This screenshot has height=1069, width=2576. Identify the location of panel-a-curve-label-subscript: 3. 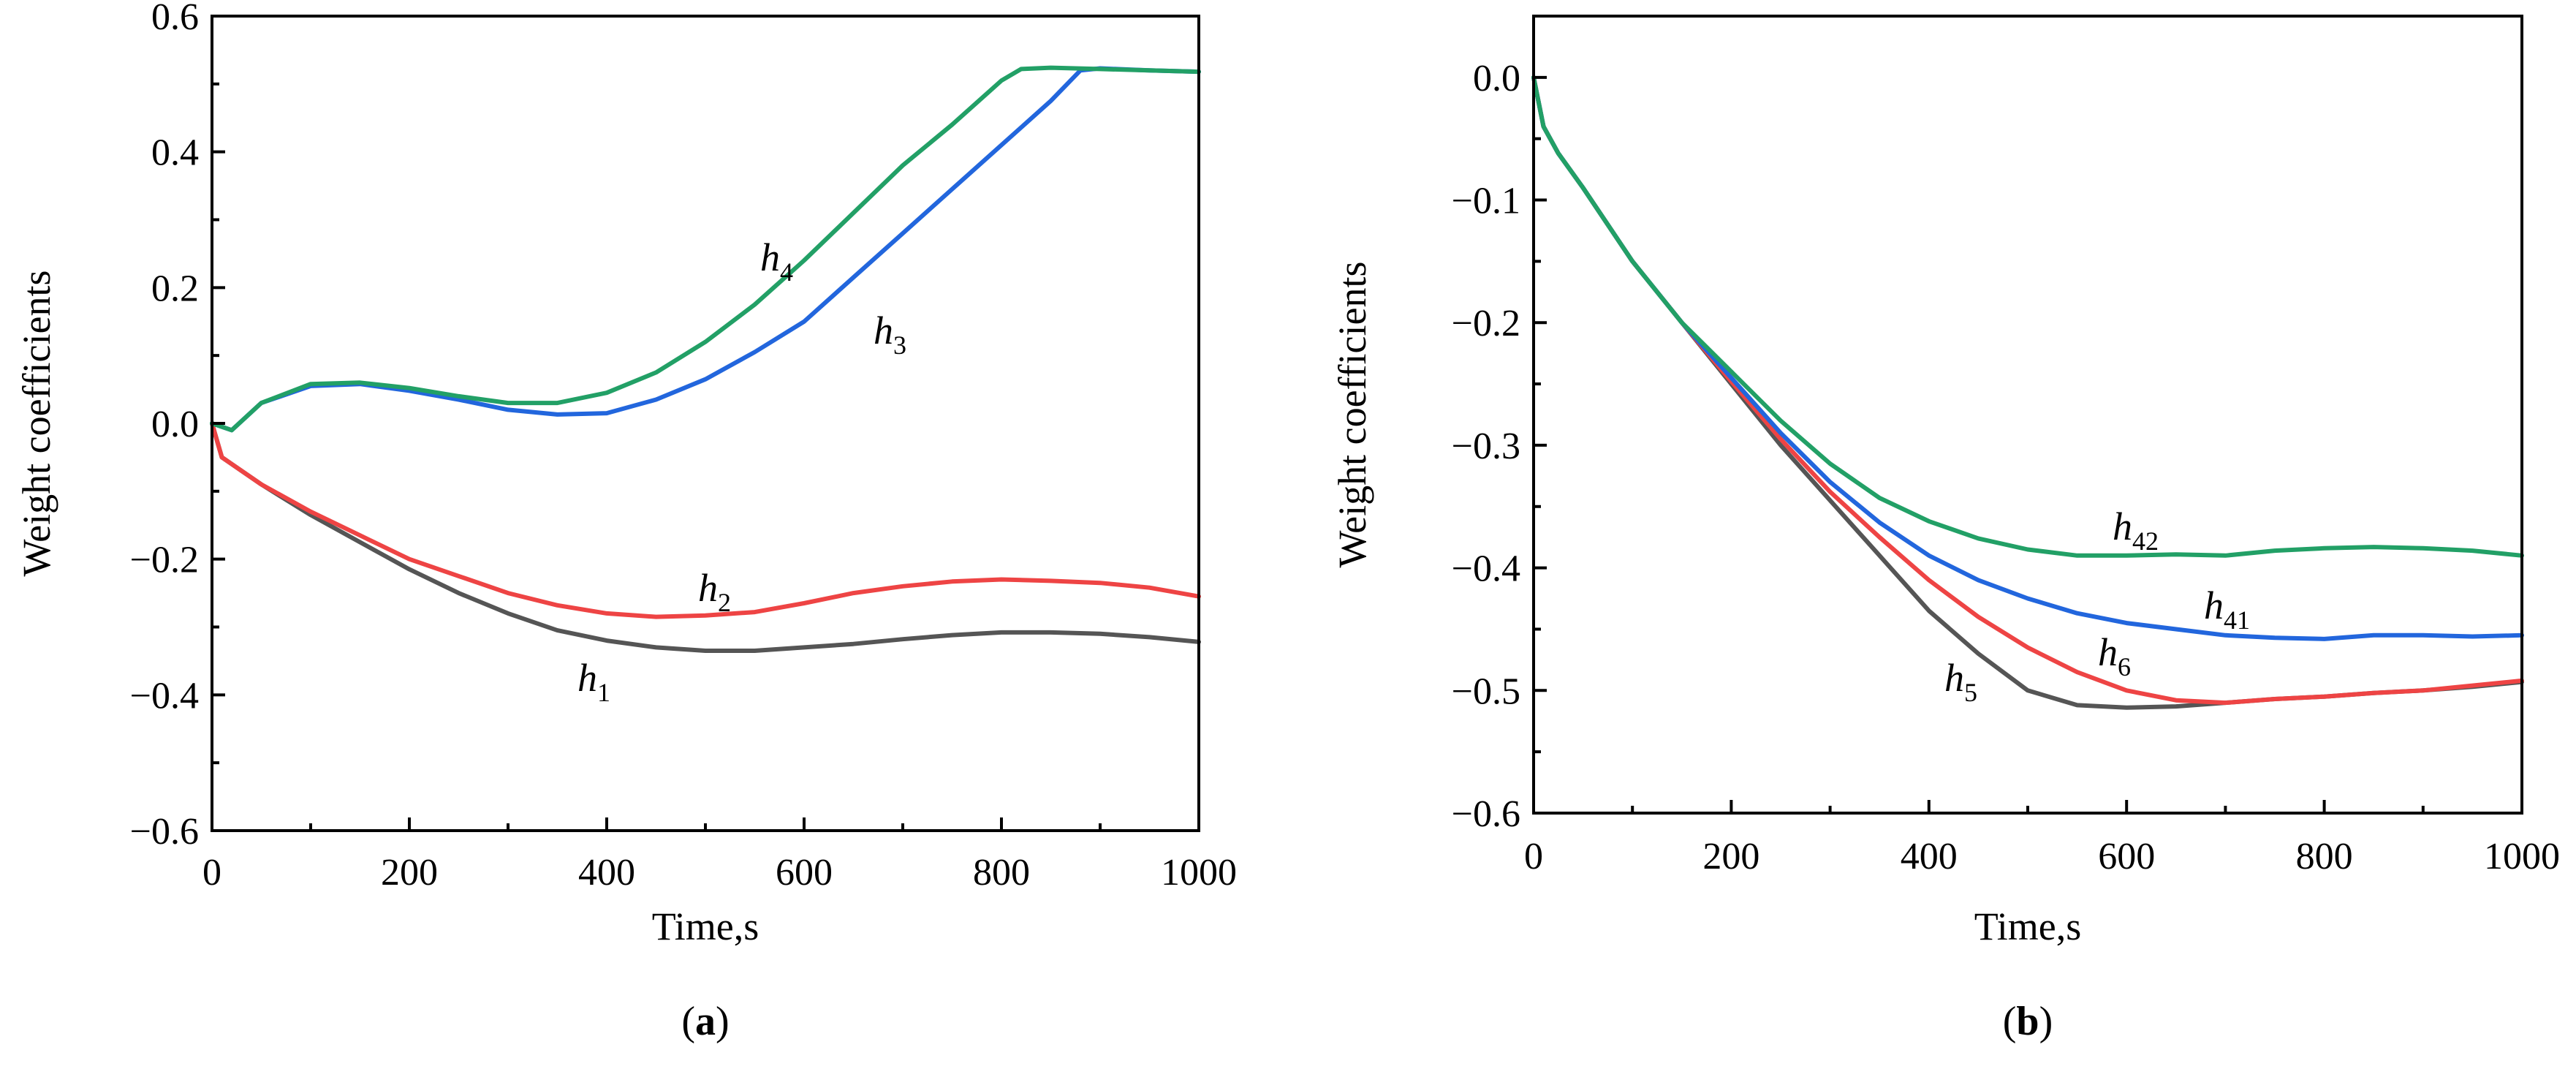
(899, 345).